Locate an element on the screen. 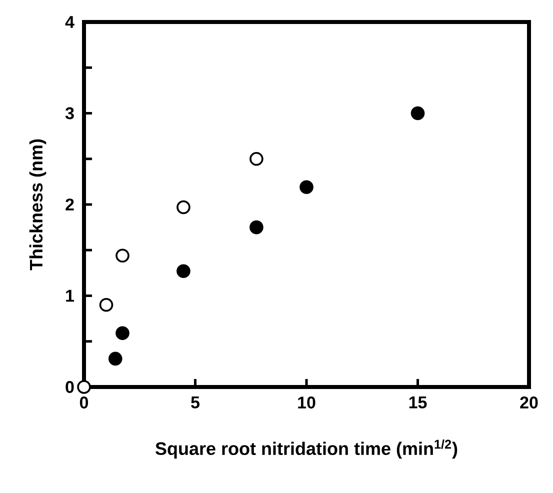 This screenshot has width=553, height=493. y-axis-title: Thickness (nm) is located at coordinates (37, 204).